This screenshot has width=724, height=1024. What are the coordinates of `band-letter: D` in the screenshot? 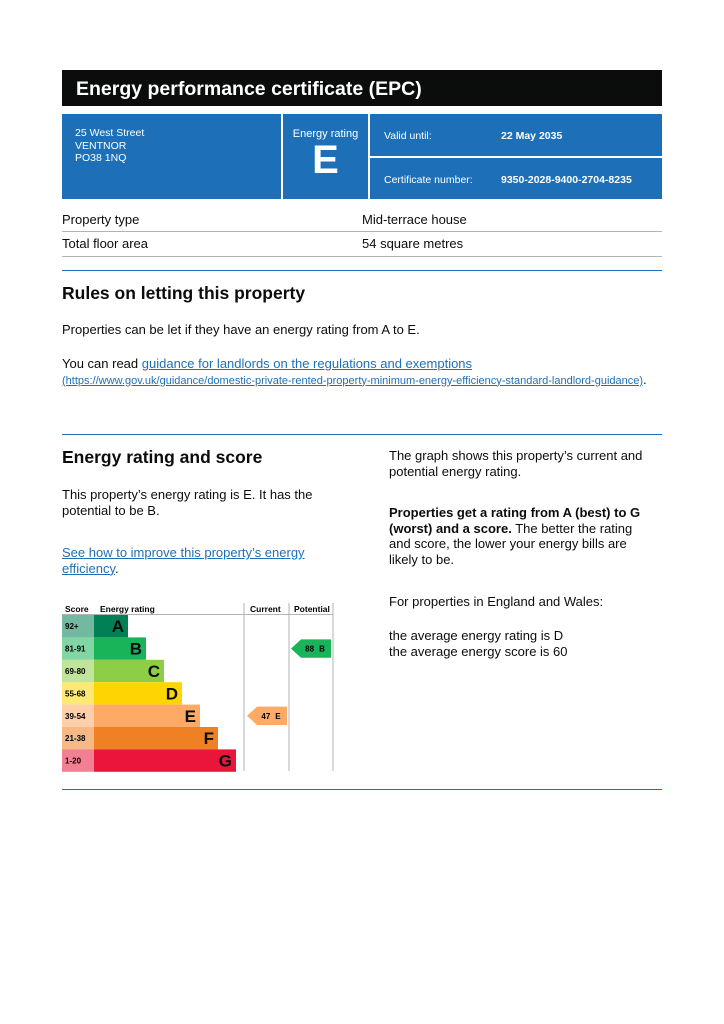 It's located at (172, 693).